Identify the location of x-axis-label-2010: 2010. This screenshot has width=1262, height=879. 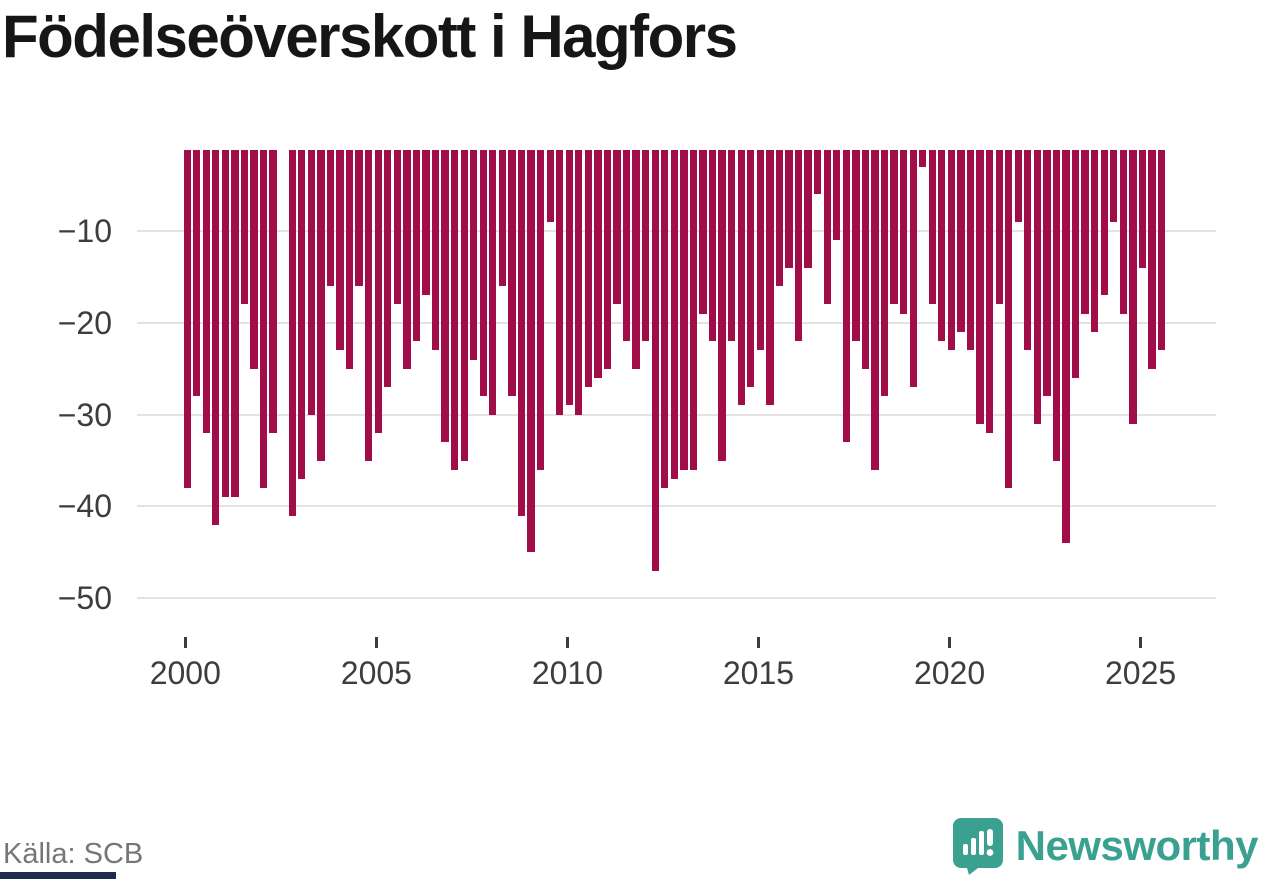
(567, 673).